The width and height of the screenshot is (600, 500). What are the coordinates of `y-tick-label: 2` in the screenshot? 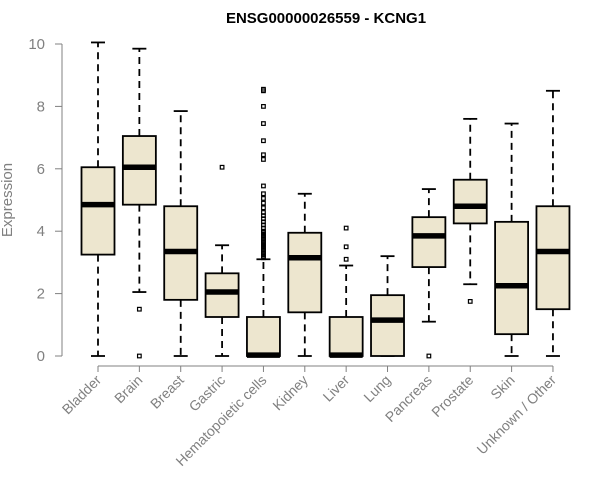 It's located at (41, 294).